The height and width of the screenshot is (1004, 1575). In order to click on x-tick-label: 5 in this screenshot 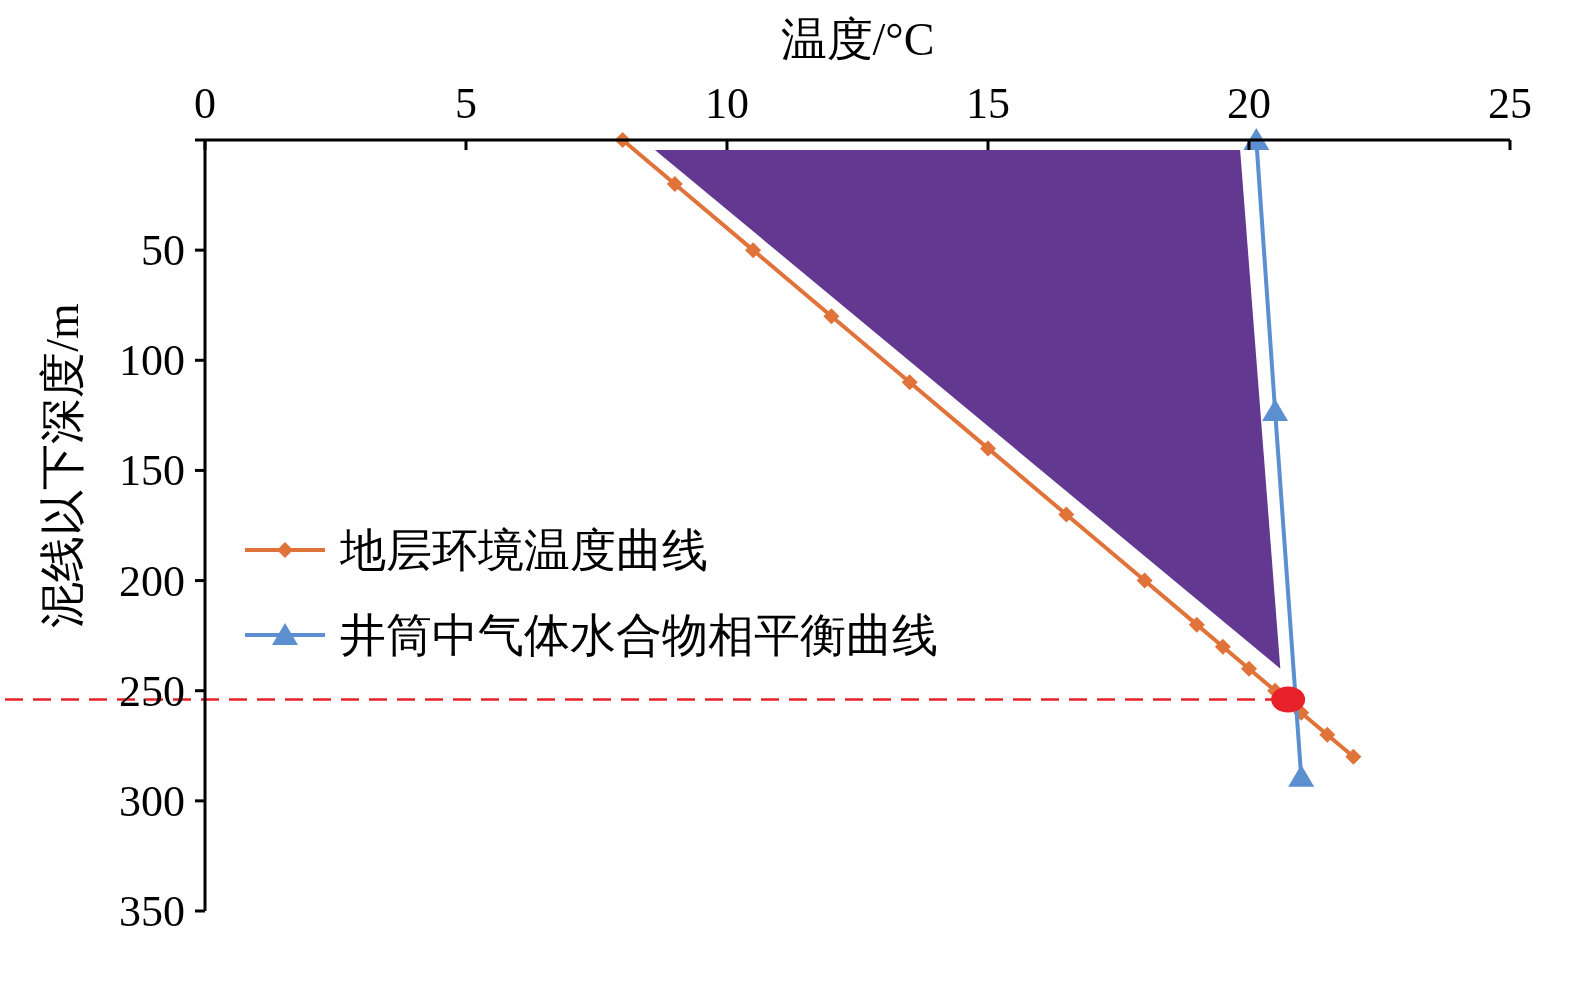, I will do `click(466, 103)`.